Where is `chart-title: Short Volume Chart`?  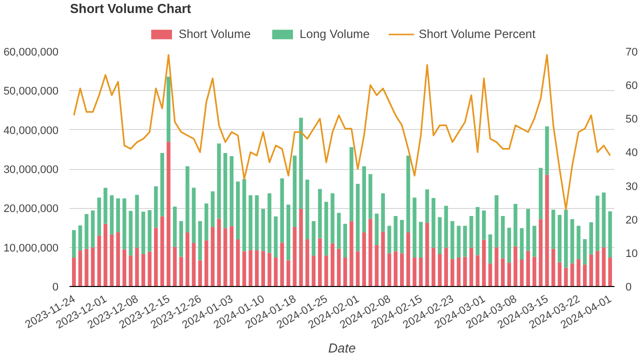 chart-title: Short Volume Chart is located at coordinates (131, 9).